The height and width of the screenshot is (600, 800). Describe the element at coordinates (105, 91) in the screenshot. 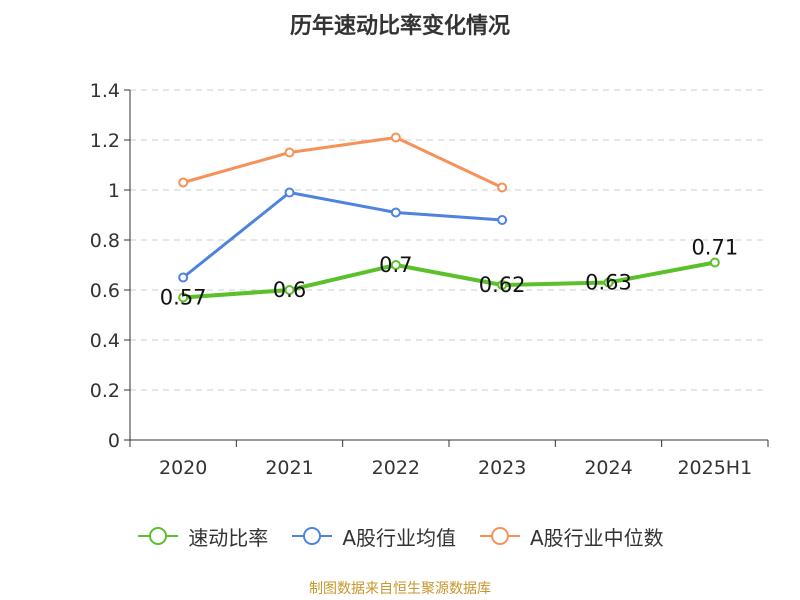

I see `y-tick-label: 1.4` at that location.